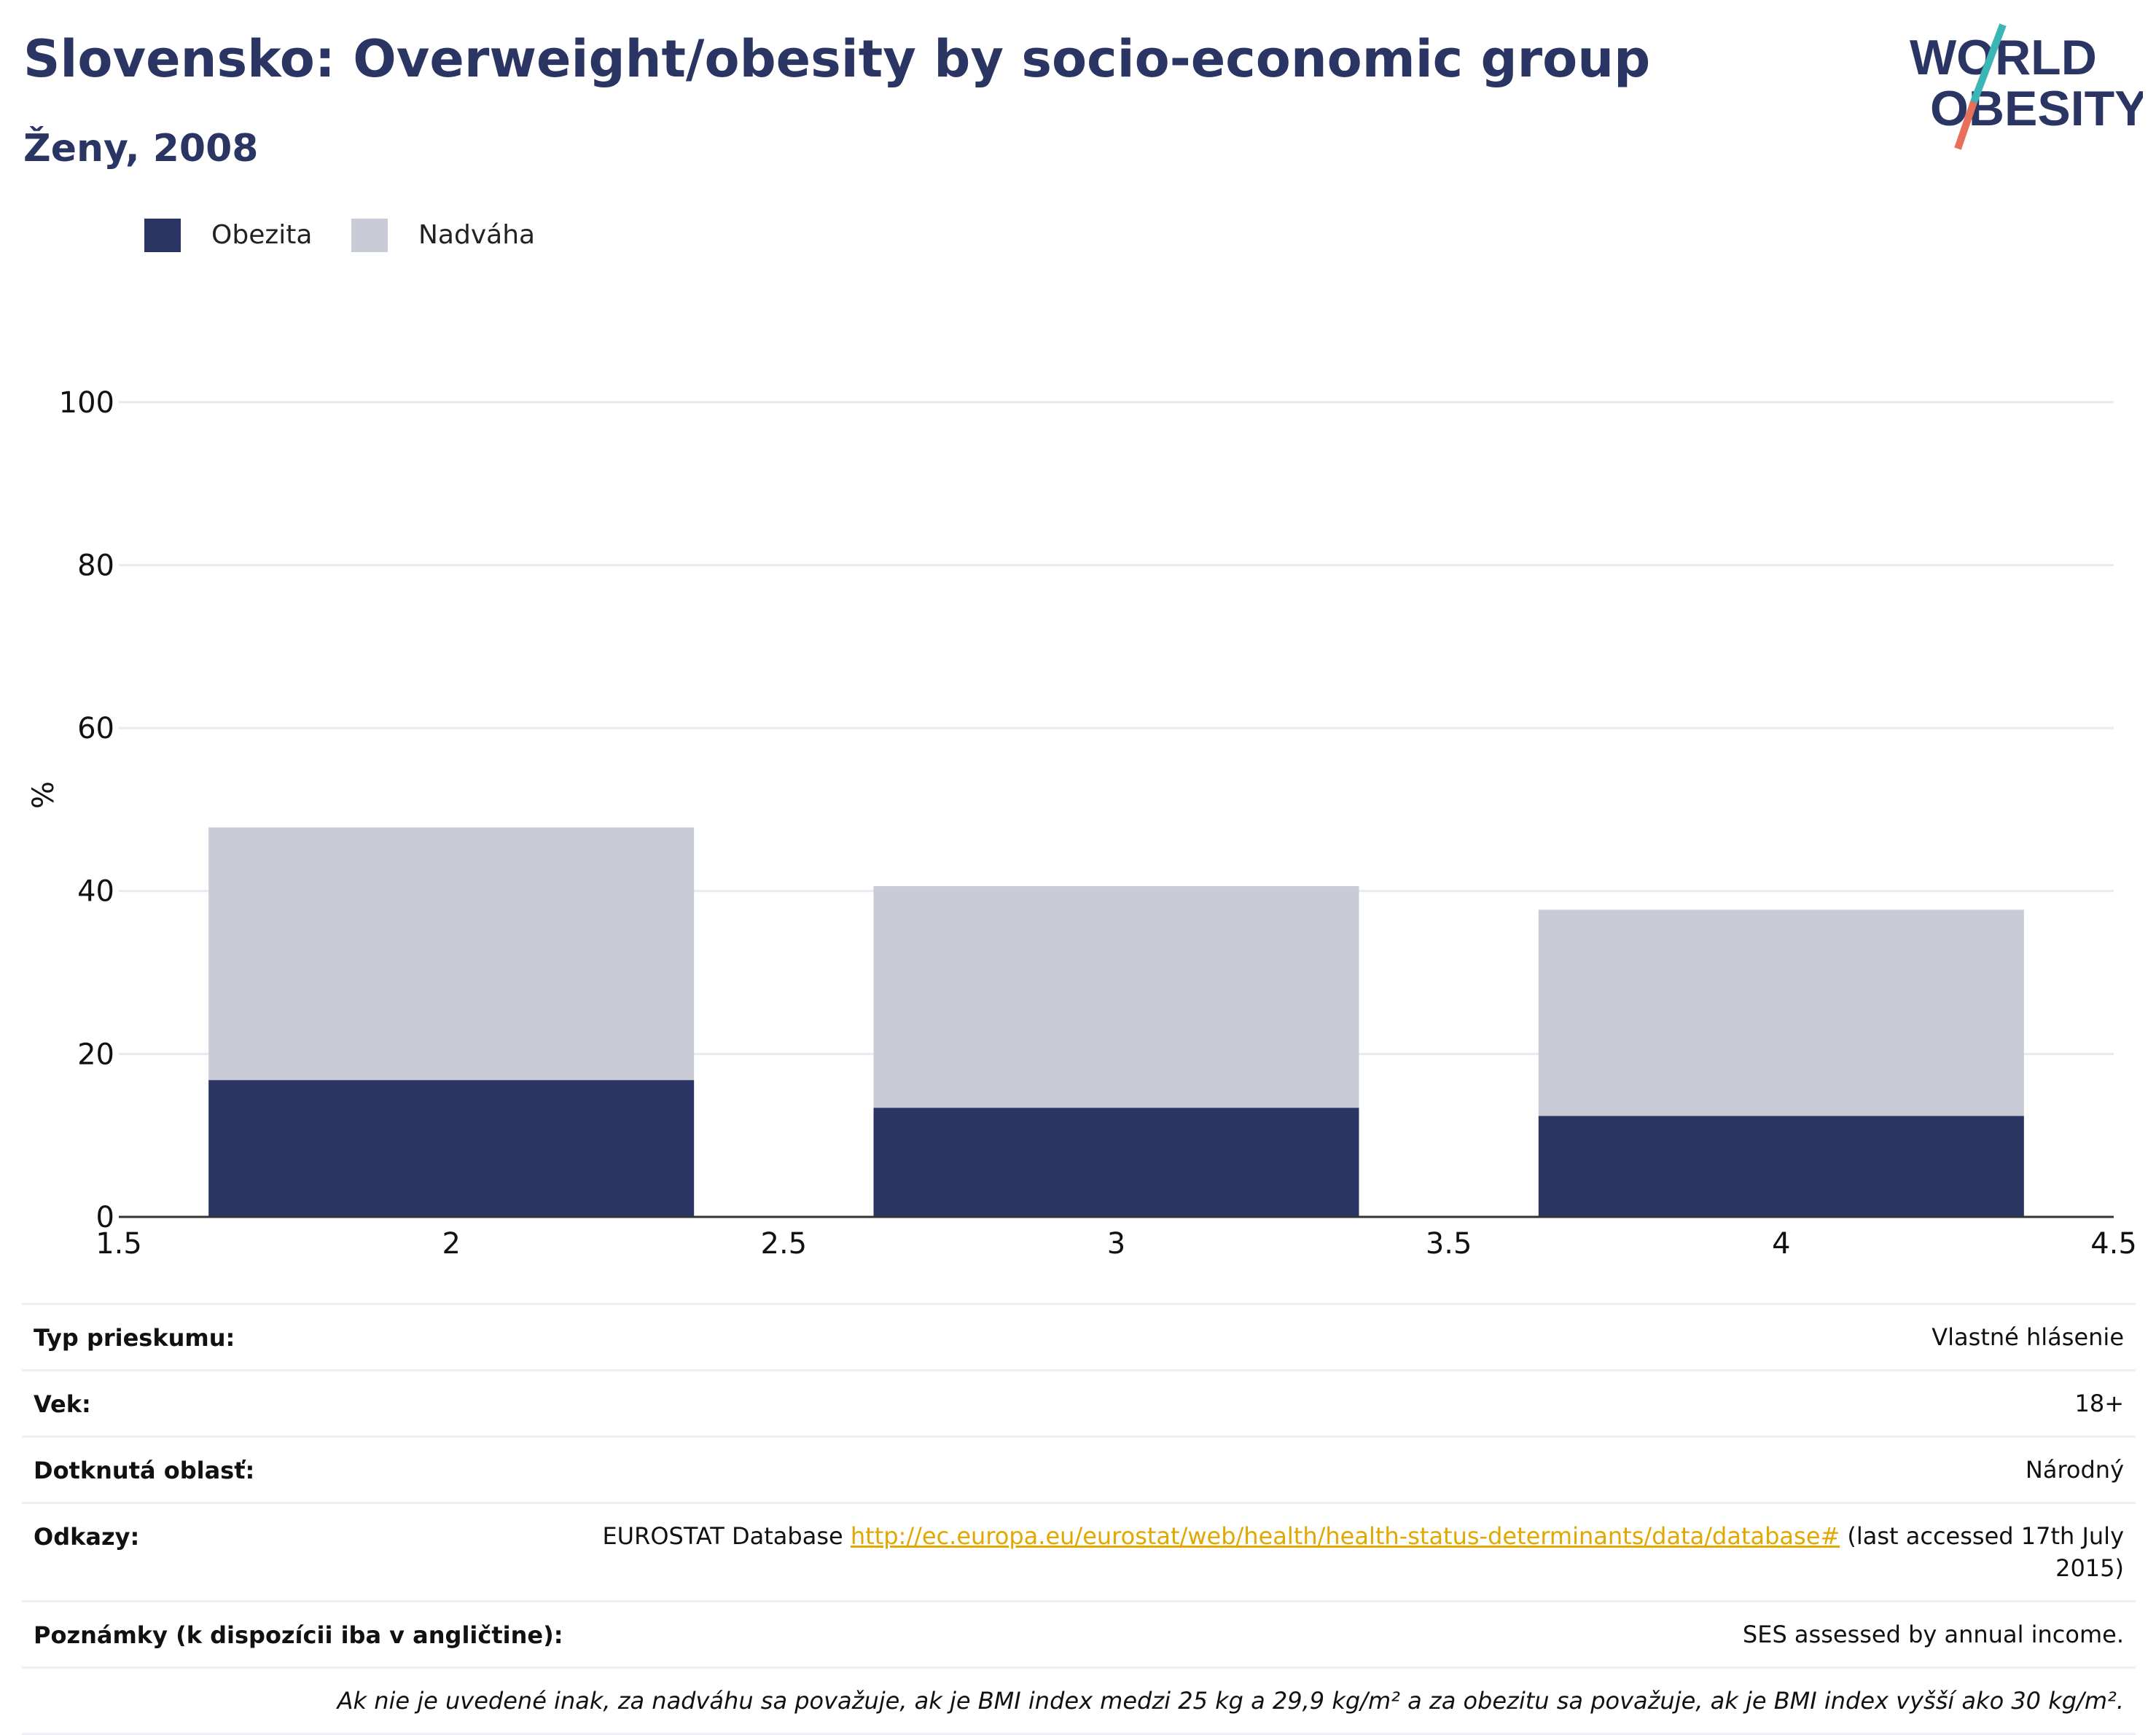  Describe the element at coordinates (477, 235) in the screenshot. I see `legend-label-nadvaha: Nadváha` at that location.